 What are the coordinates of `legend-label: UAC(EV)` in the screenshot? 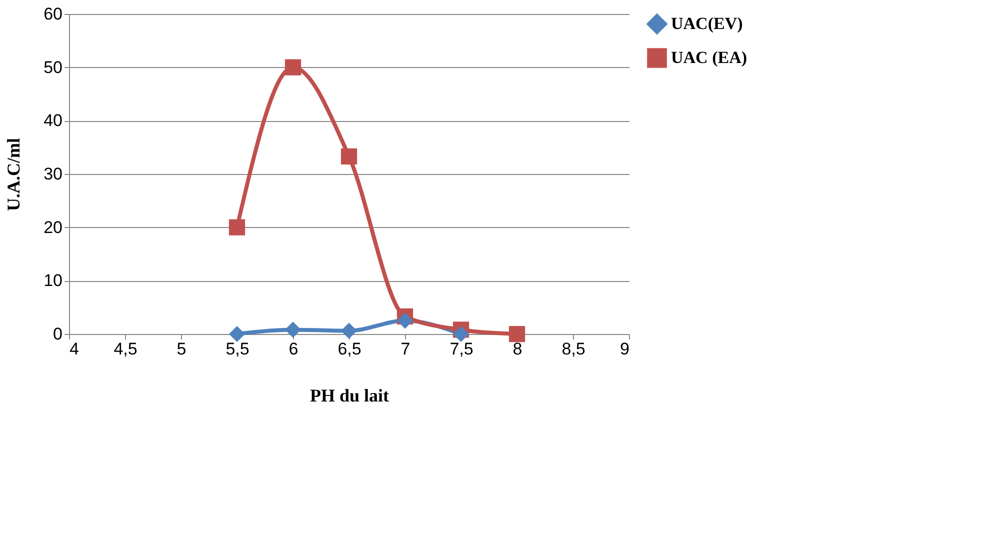 It's located at (707, 23).